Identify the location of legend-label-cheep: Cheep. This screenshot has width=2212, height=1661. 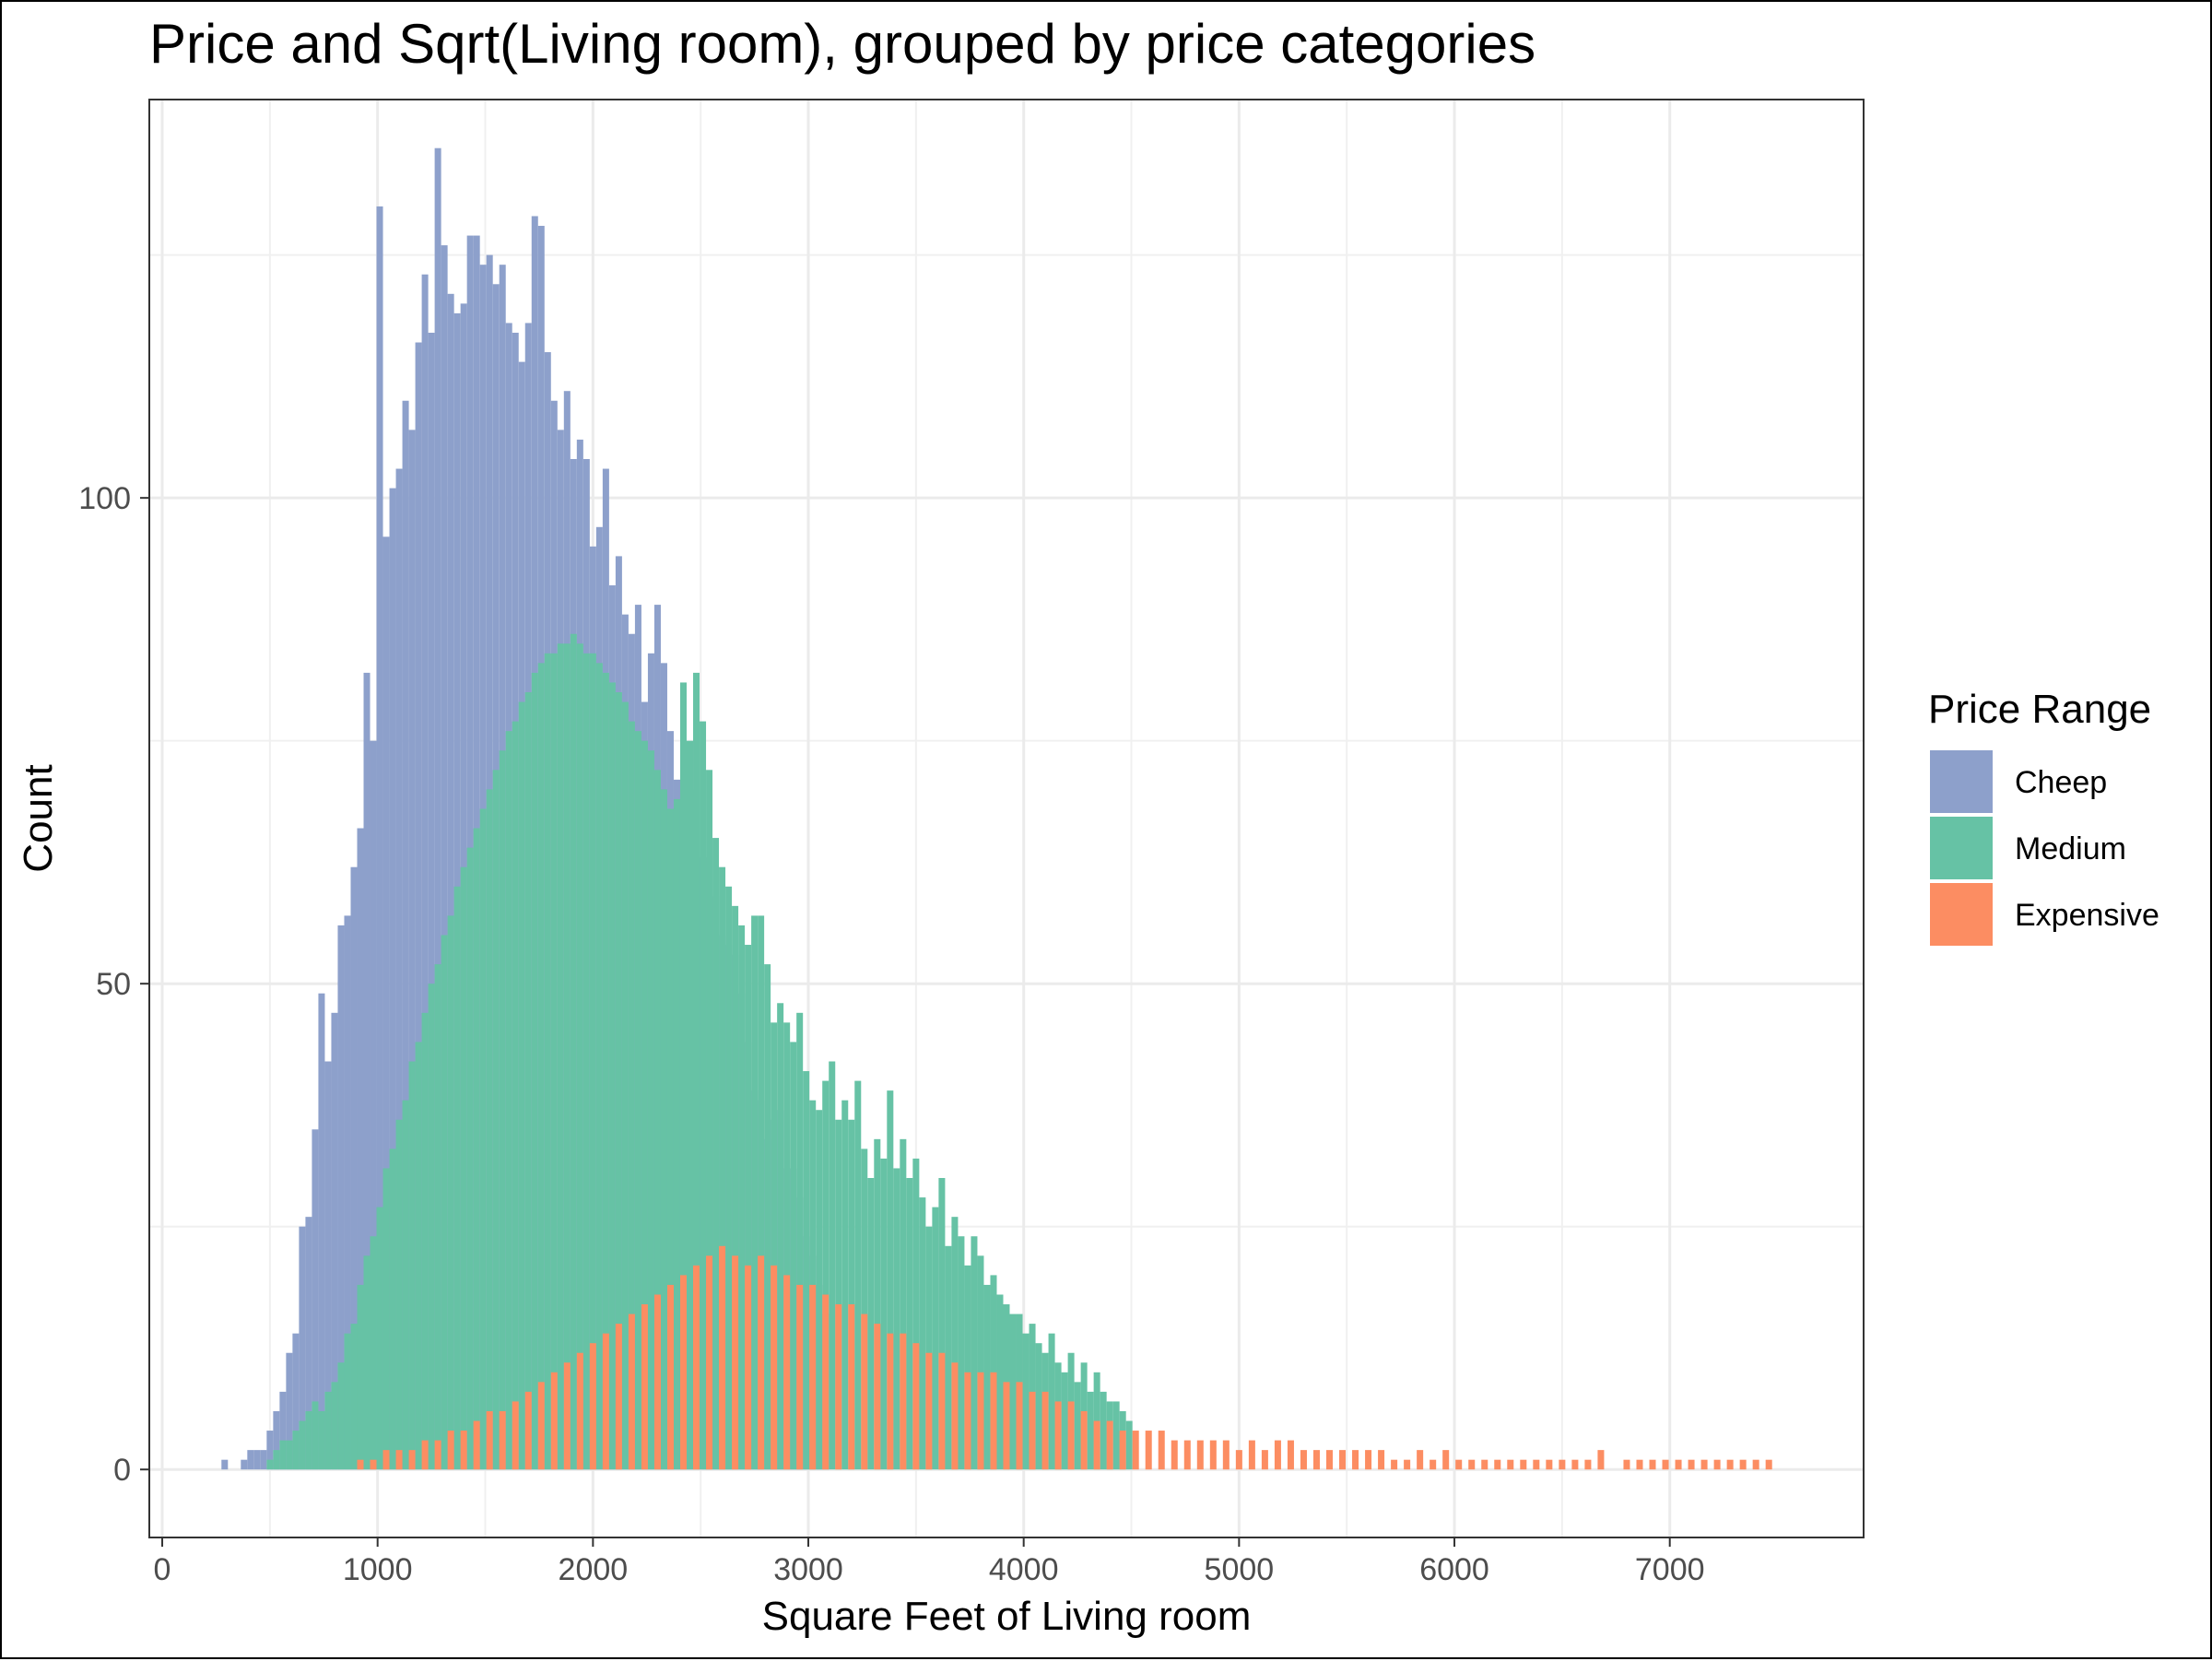
(2061, 782).